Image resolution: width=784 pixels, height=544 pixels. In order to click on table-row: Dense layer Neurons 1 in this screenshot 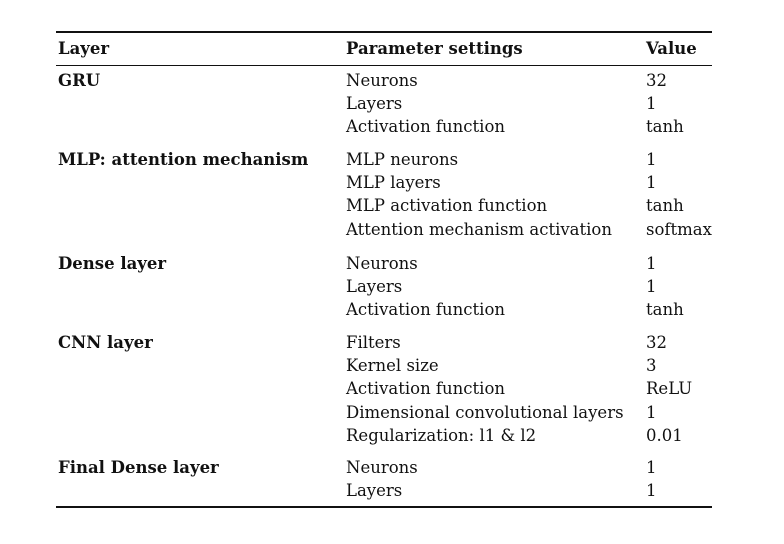, I will do `click(384, 263)`.